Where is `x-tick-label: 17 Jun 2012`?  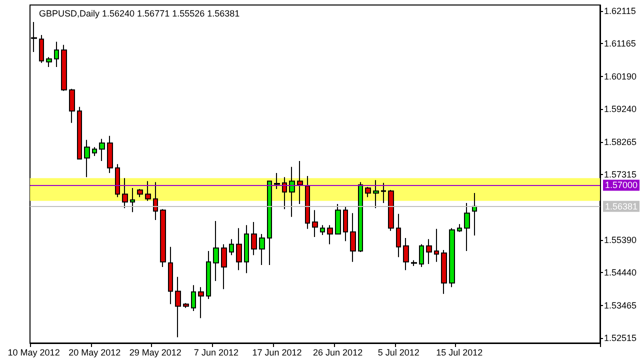 x-tick-label: 17 Jun 2012 is located at coordinates (277, 353).